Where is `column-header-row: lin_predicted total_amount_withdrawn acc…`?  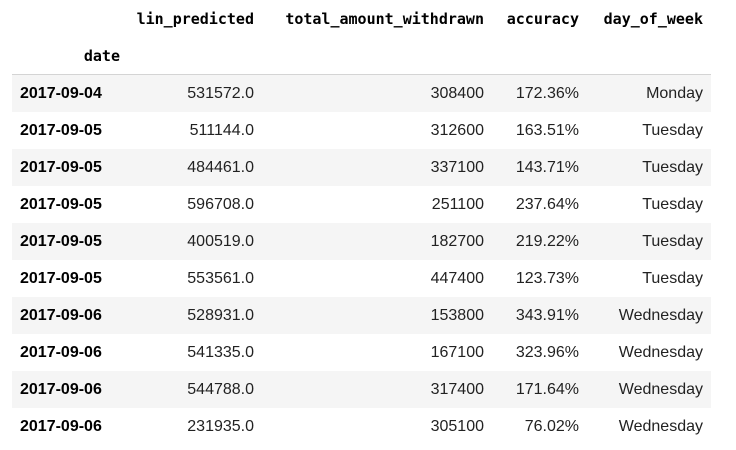 column-header-row: lin_predicted total_amount_withdrawn acc… is located at coordinates (361, 18).